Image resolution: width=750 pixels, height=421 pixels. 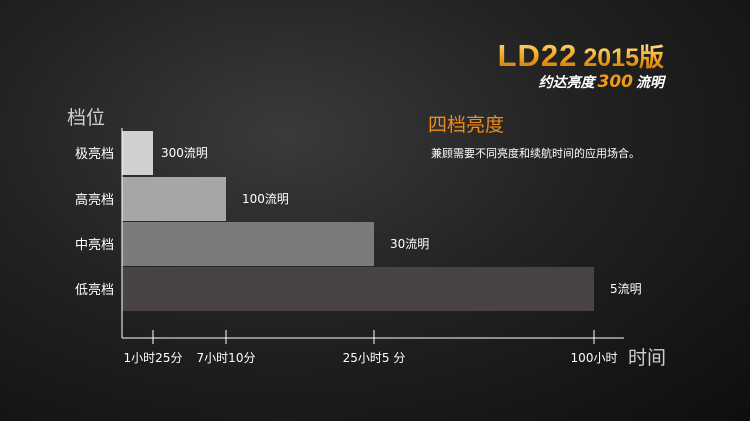 What do you see at coordinates (615, 82) in the screenshot?
I see `brand-sub-number: 300` at bounding box center [615, 82].